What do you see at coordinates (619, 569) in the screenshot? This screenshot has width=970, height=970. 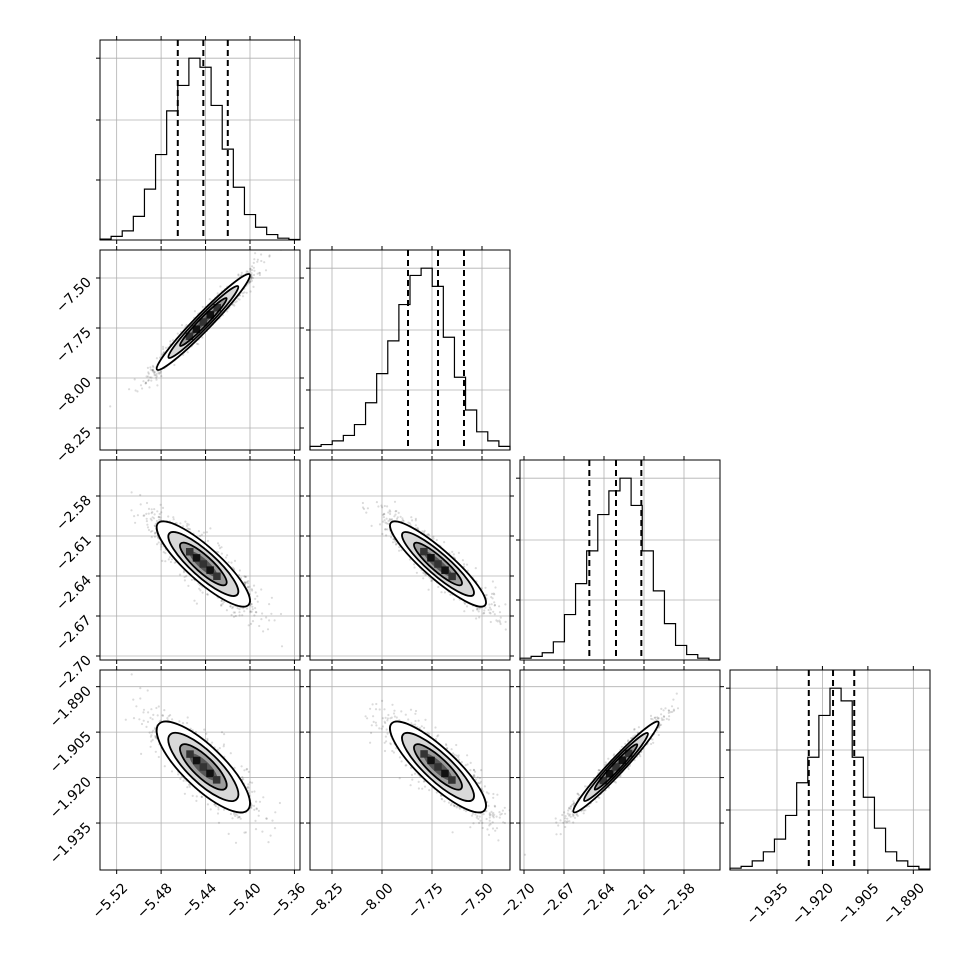 I see `histogram-step` at bounding box center [619, 569].